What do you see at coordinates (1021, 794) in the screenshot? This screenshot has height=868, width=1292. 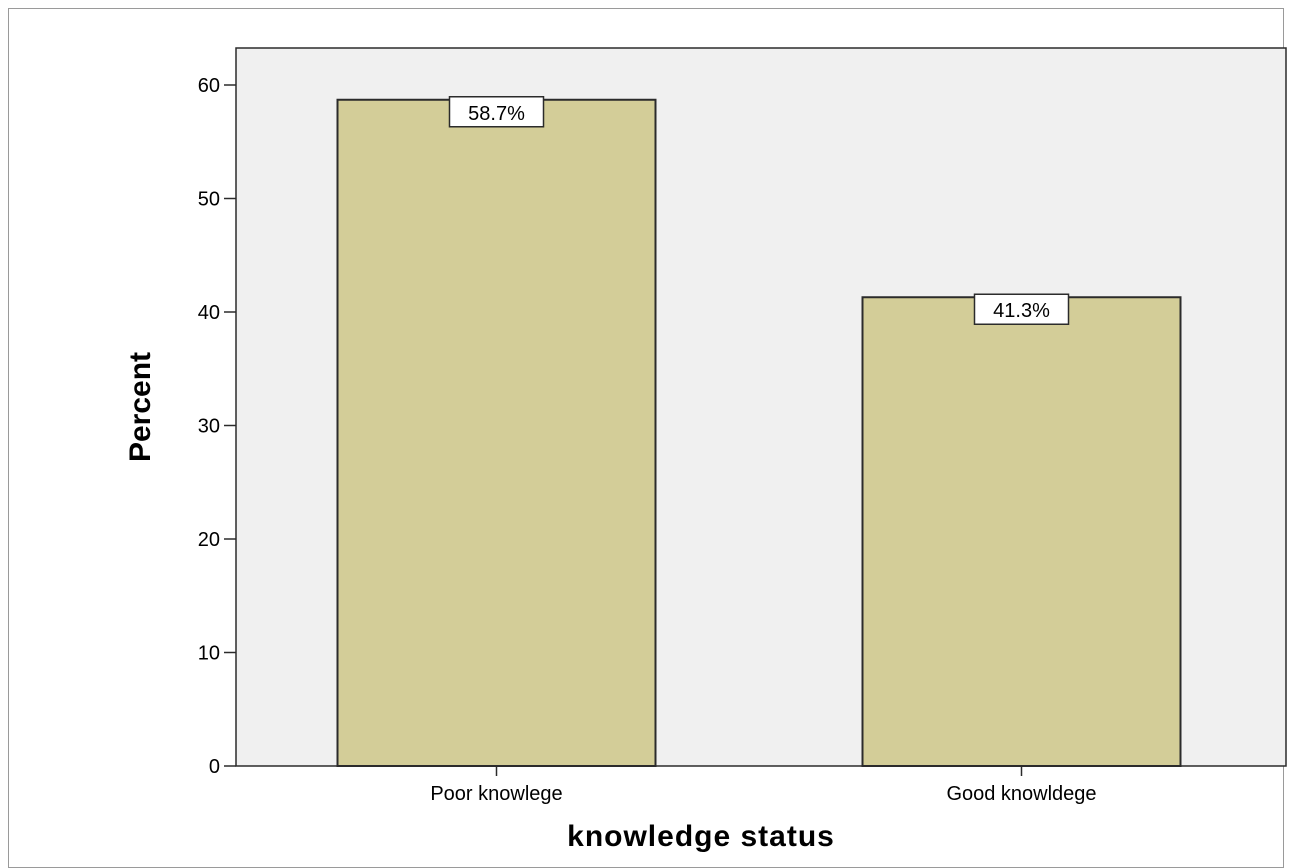 I see `x-tick-label: Good knowldege` at bounding box center [1021, 794].